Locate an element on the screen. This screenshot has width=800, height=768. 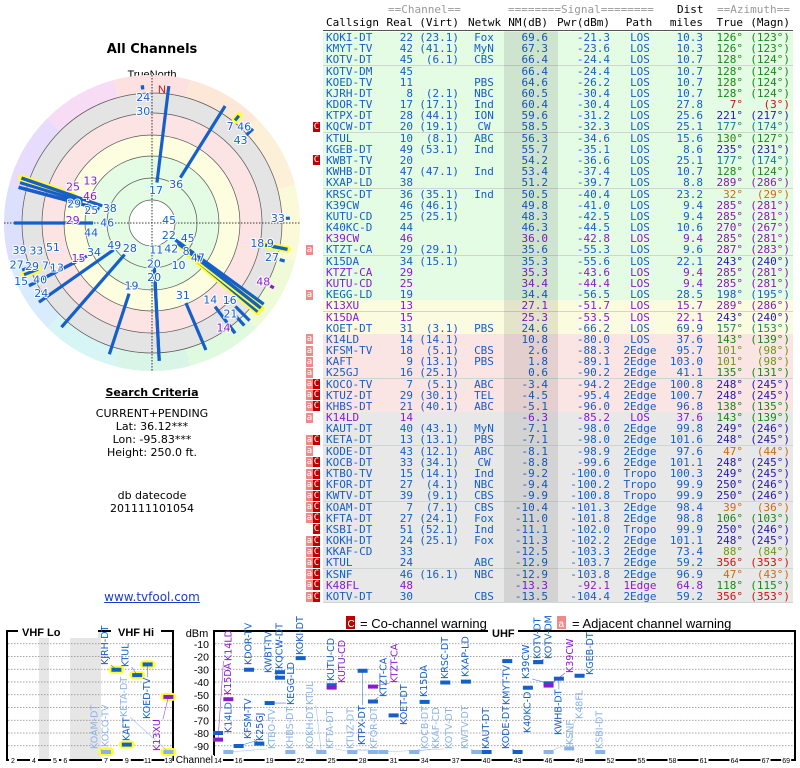
station-marker-label: K14LD is located at coordinates (229, 645).